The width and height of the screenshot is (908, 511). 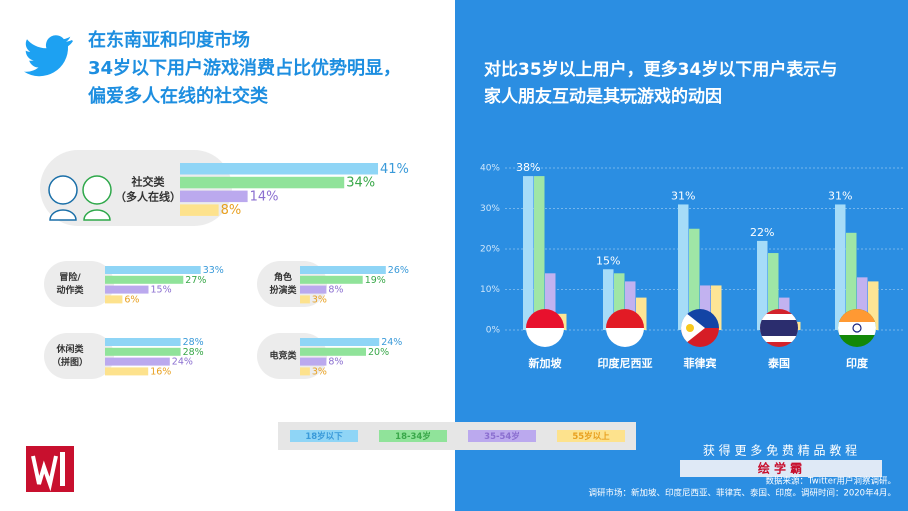 I want to click on watermark-box, so click(x=781, y=468).